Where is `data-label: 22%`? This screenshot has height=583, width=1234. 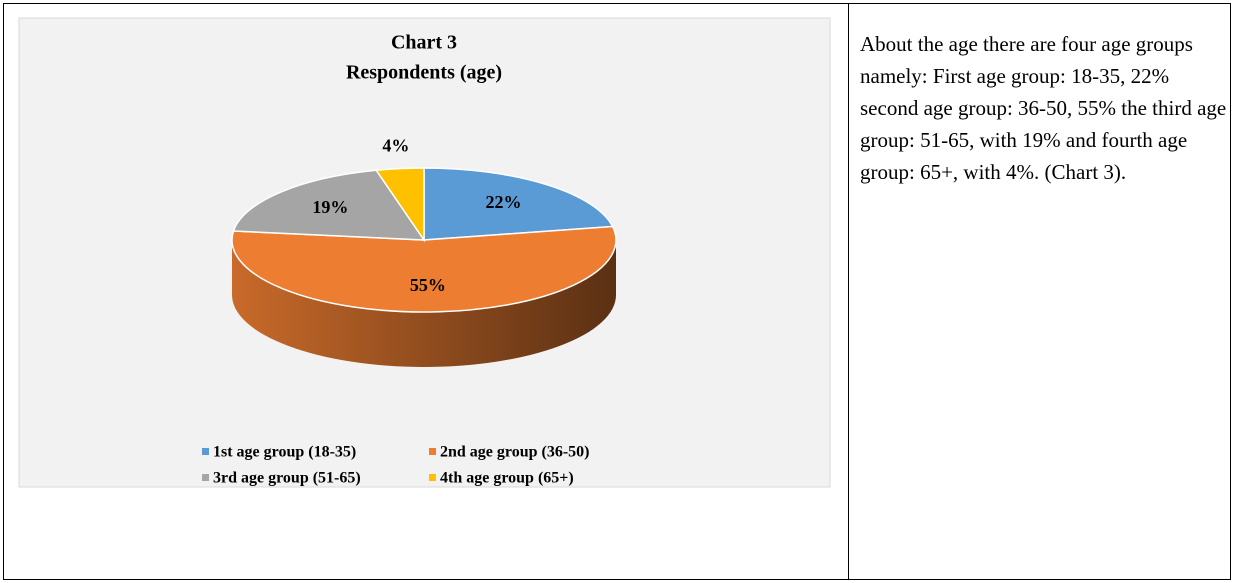 data-label: 22% is located at coordinates (504, 202).